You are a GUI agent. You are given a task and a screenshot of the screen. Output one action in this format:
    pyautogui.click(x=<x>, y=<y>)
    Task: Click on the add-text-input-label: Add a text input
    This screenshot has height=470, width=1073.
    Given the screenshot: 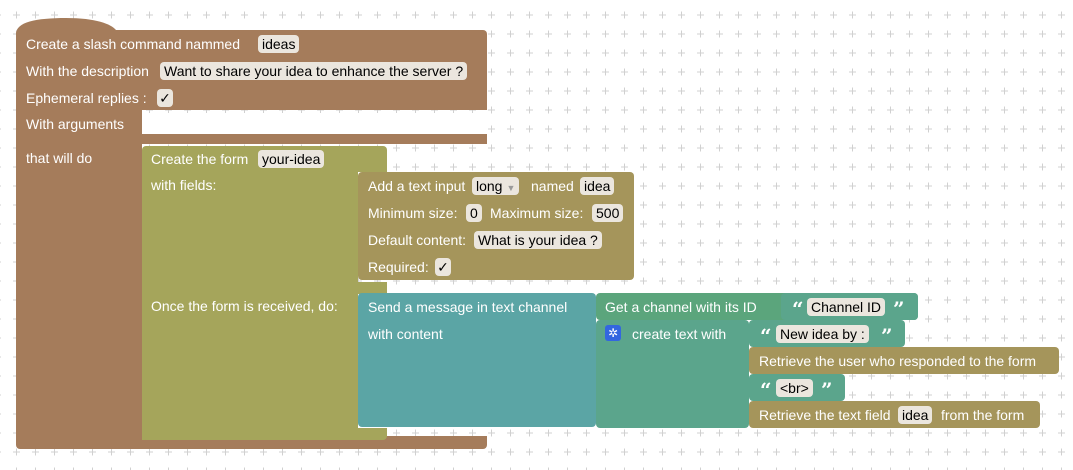 What is the action you would take?
    pyautogui.click(x=417, y=186)
    